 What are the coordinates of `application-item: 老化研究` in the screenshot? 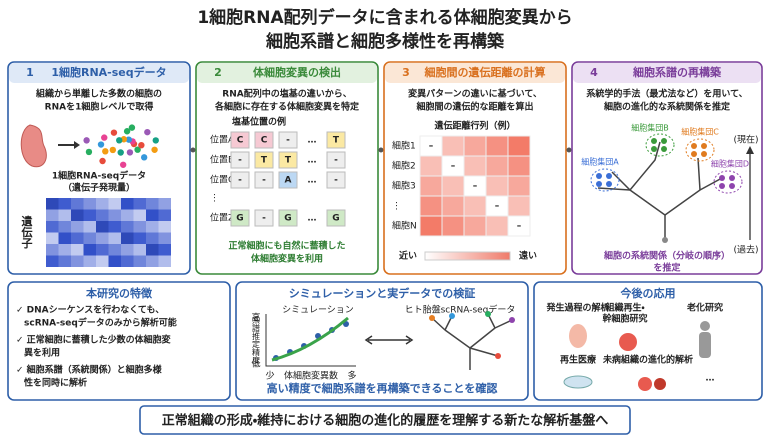 It's located at (704, 308).